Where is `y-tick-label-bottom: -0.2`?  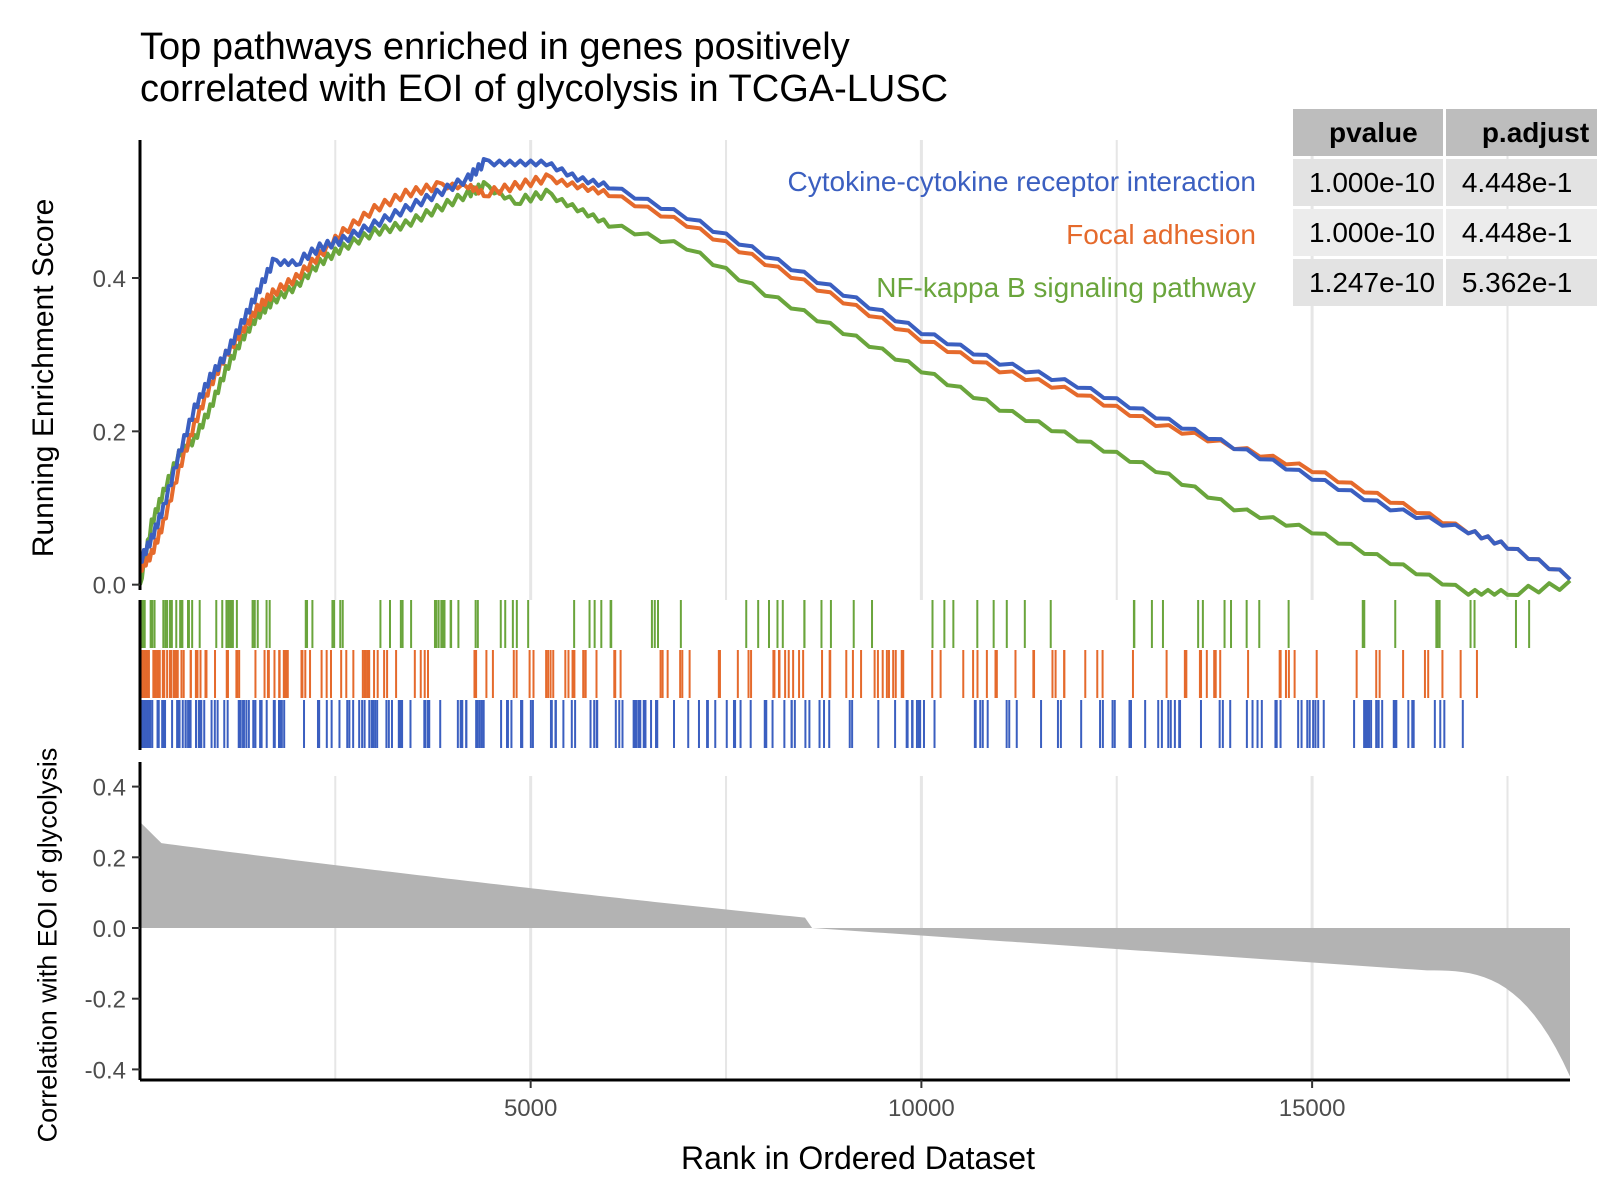 y-tick-label-bottom: -0.2 is located at coordinates (105, 1000).